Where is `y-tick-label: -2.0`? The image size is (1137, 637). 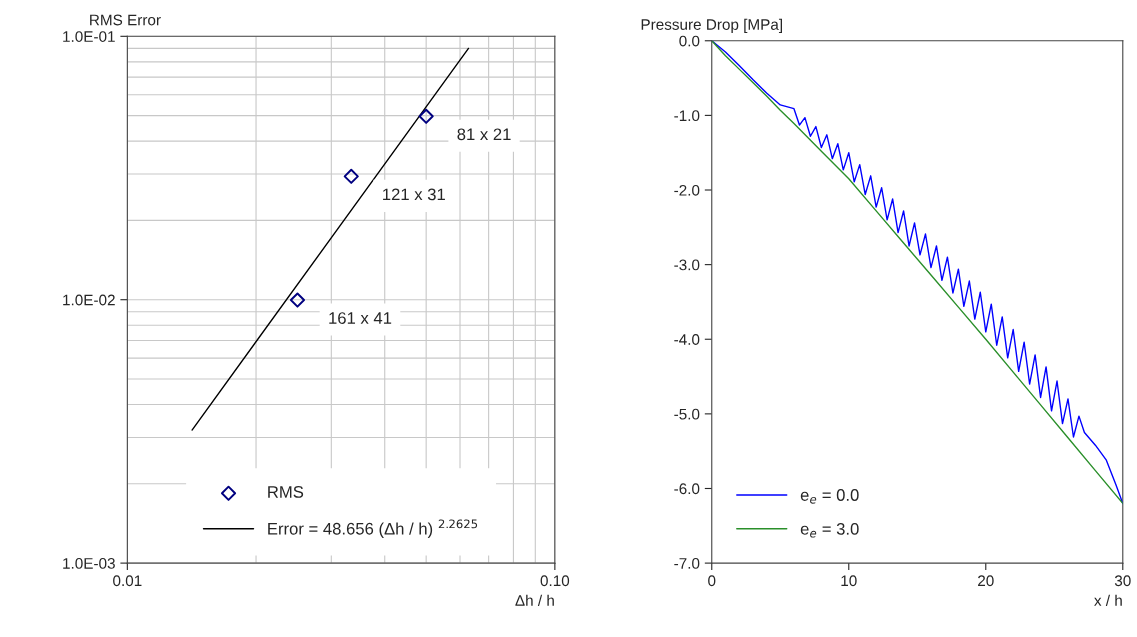 y-tick-label: -2.0 is located at coordinates (687, 190).